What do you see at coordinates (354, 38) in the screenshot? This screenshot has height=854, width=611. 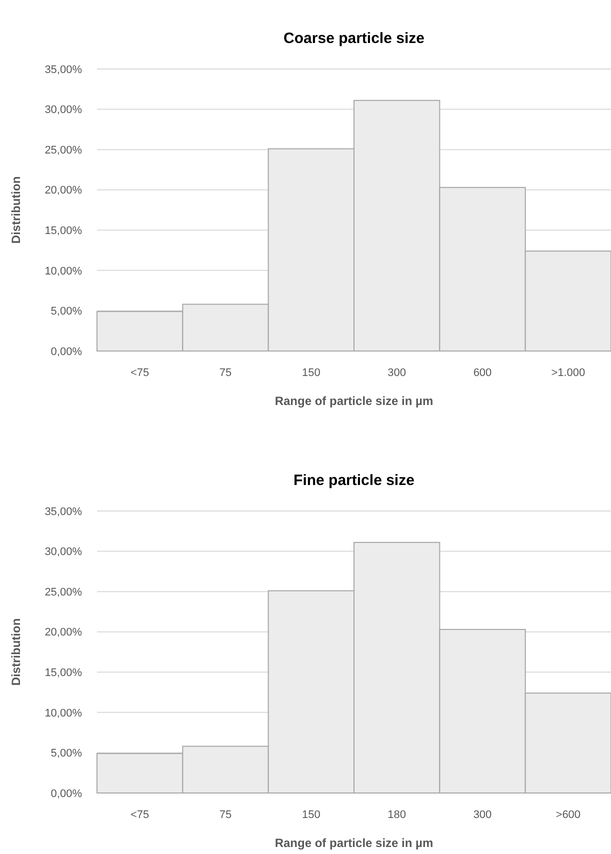 I see `chart-title: Coarse particle size` at bounding box center [354, 38].